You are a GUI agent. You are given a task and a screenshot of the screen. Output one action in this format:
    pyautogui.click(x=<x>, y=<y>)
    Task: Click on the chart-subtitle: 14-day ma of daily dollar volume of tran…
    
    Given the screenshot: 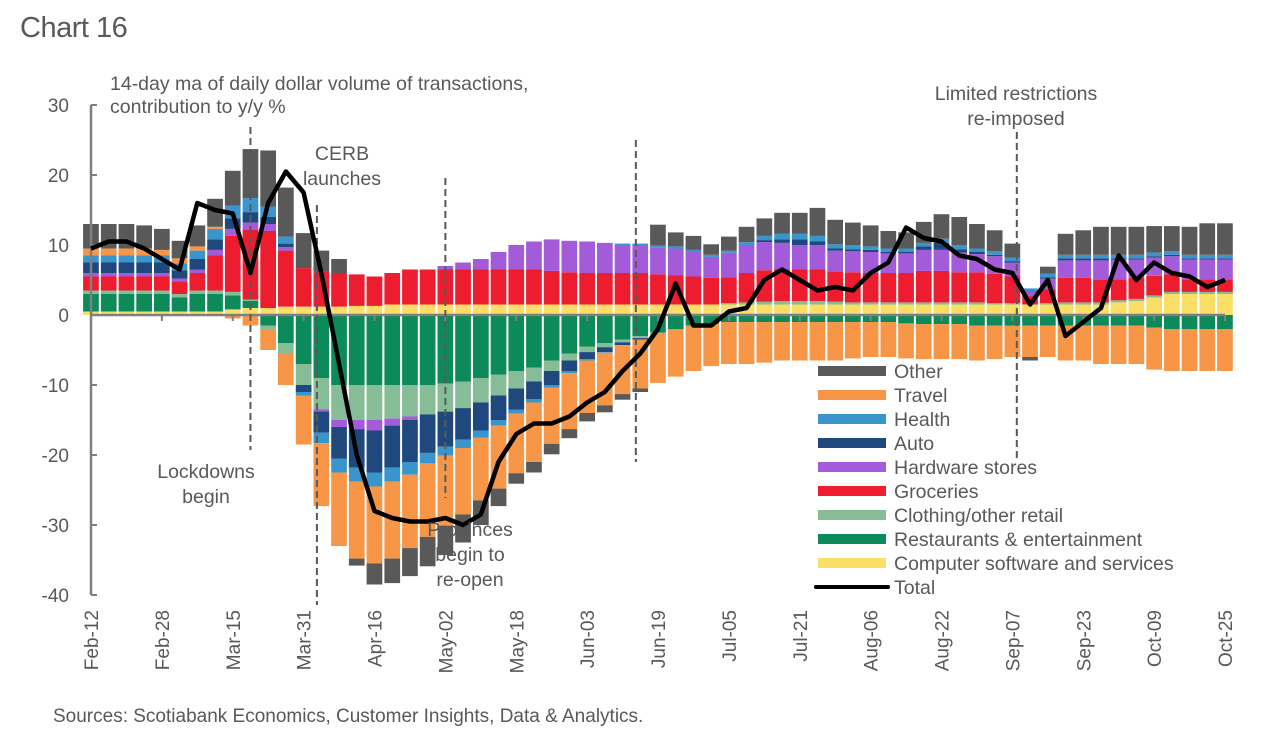 What is the action you would take?
    pyautogui.click(x=319, y=84)
    